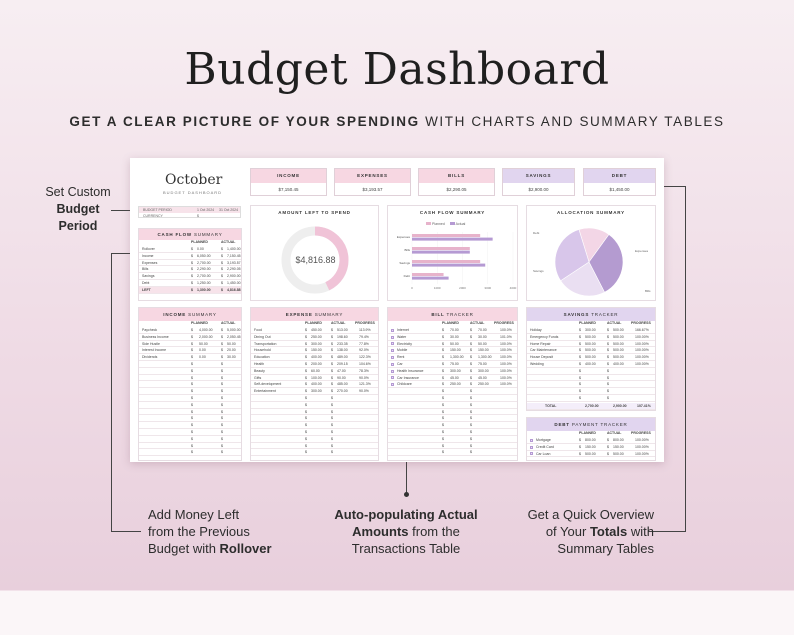 This screenshot has height=635, width=794. Describe the element at coordinates (591, 364) in the screenshot. I see `table-row: Wedding $400.00 $400.00 100.00%` at that location.